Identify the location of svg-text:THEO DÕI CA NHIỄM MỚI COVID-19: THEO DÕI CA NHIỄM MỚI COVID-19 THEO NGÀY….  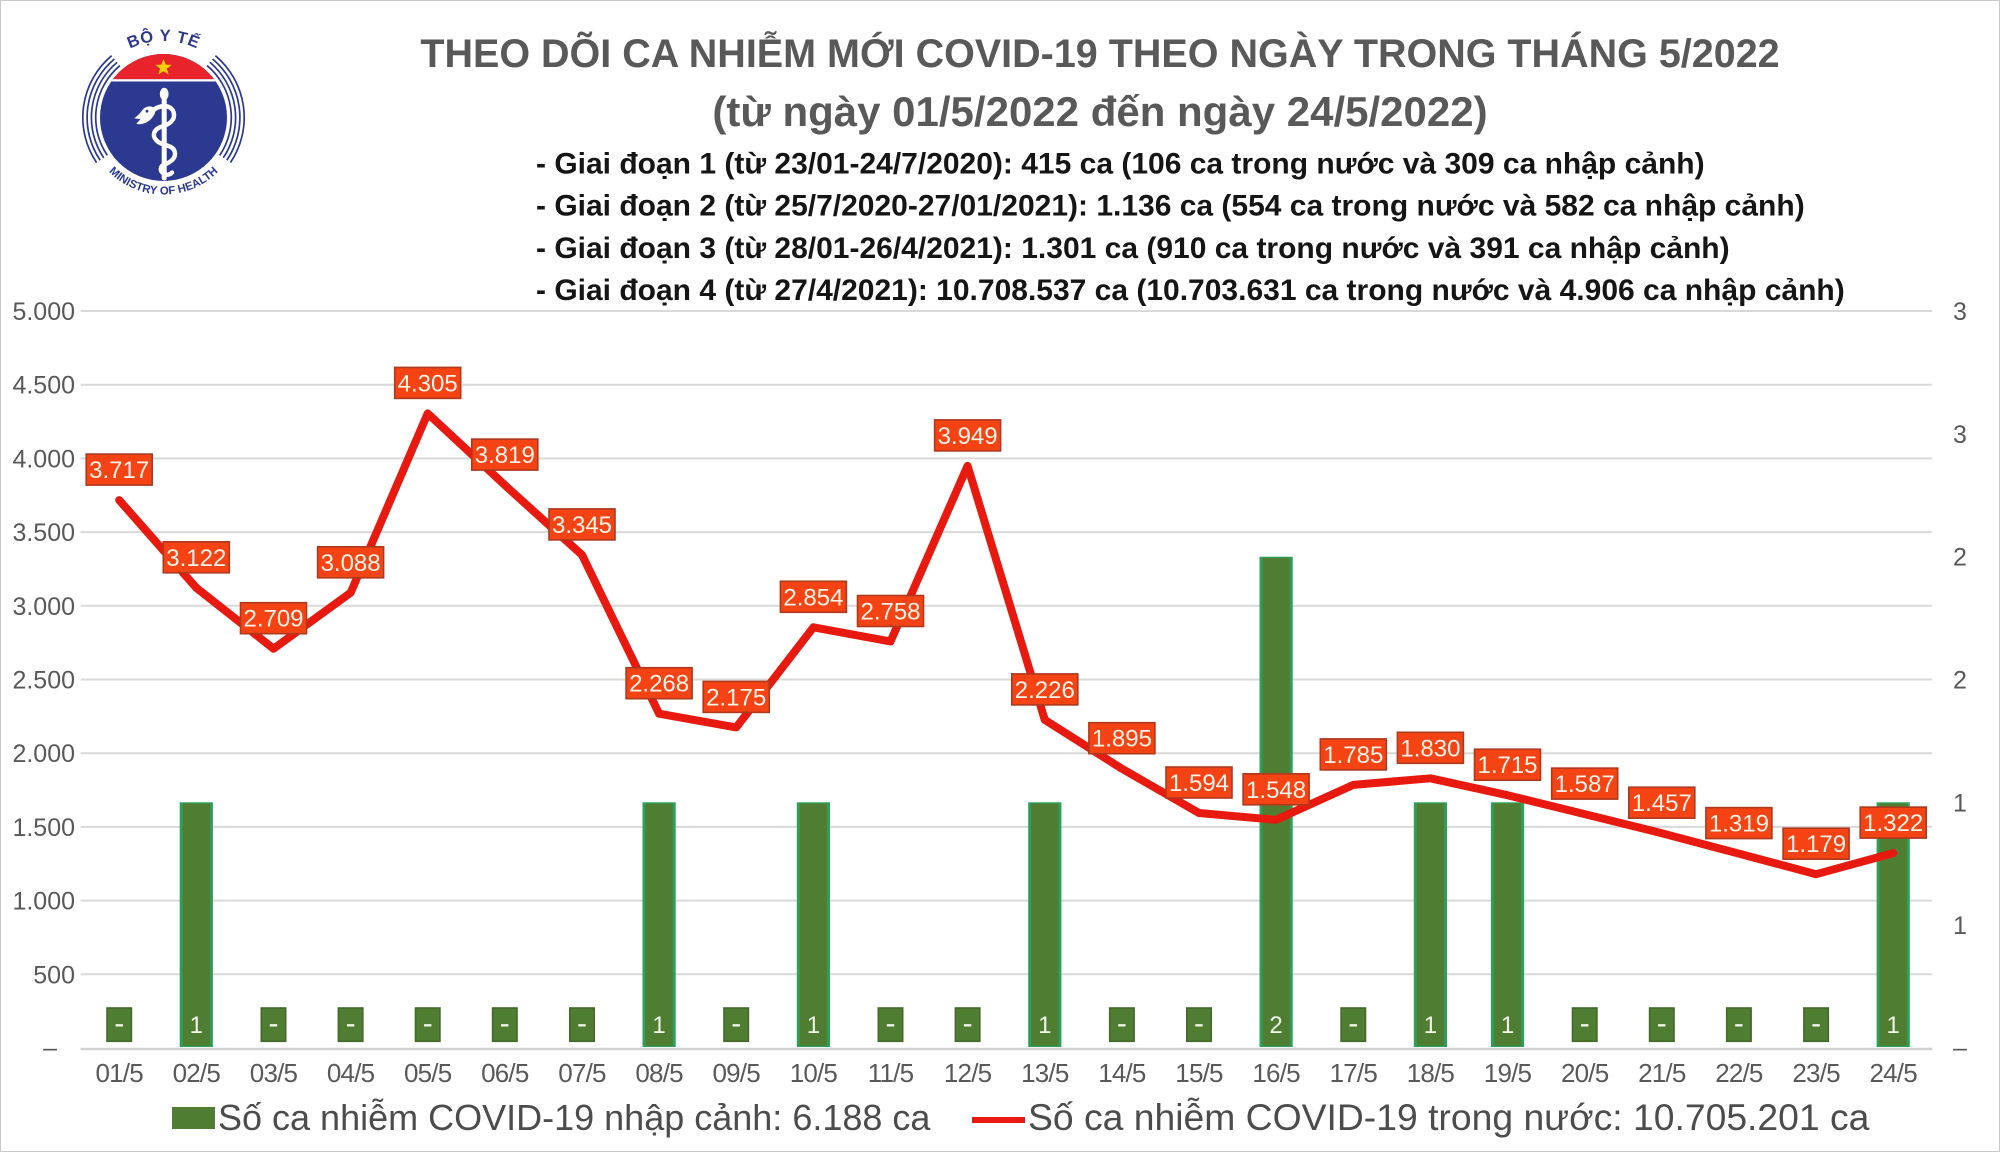
(1099, 54).